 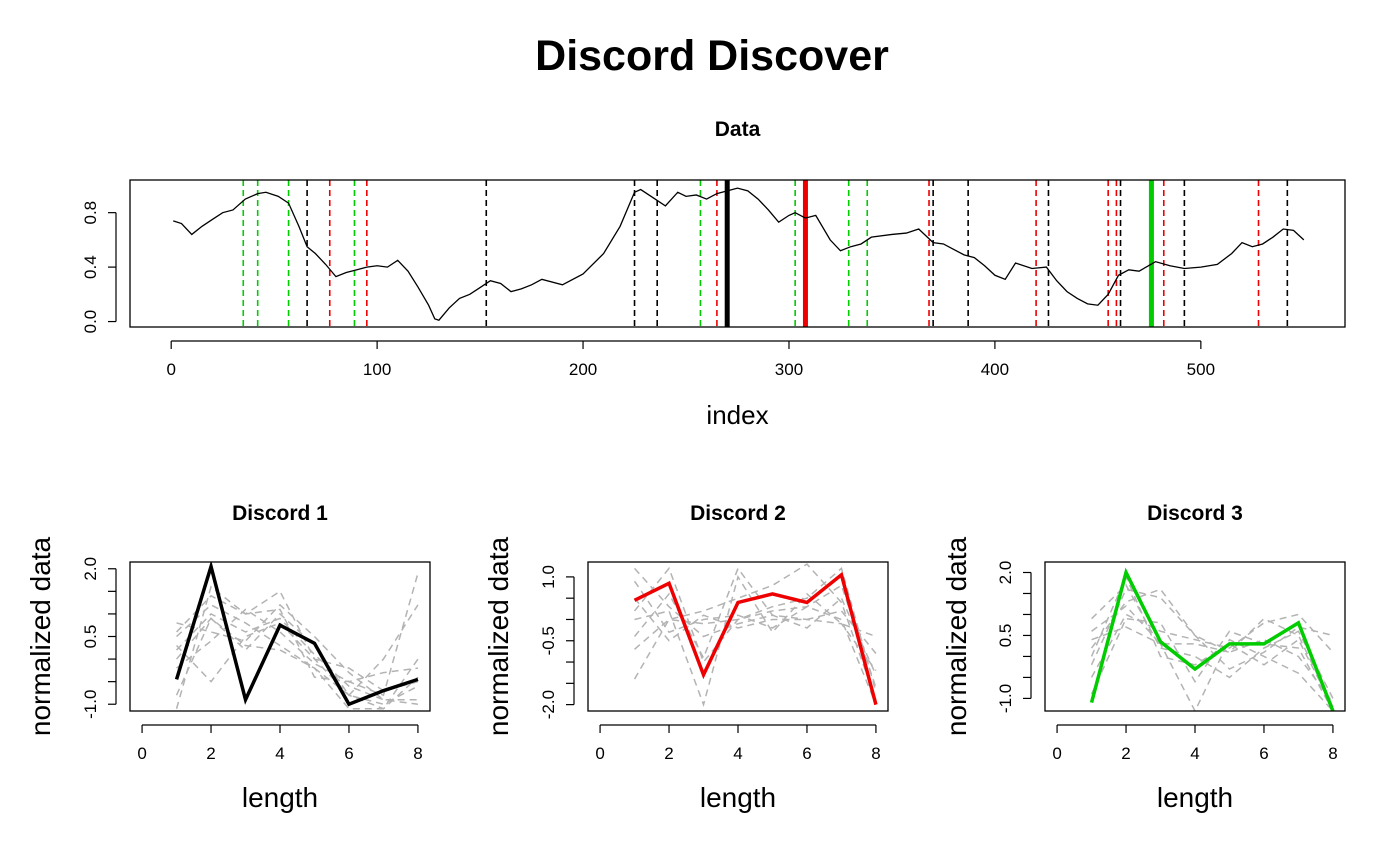 What do you see at coordinates (548, 640) in the screenshot?
I see `y-tick-label: -0.5` at bounding box center [548, 640].